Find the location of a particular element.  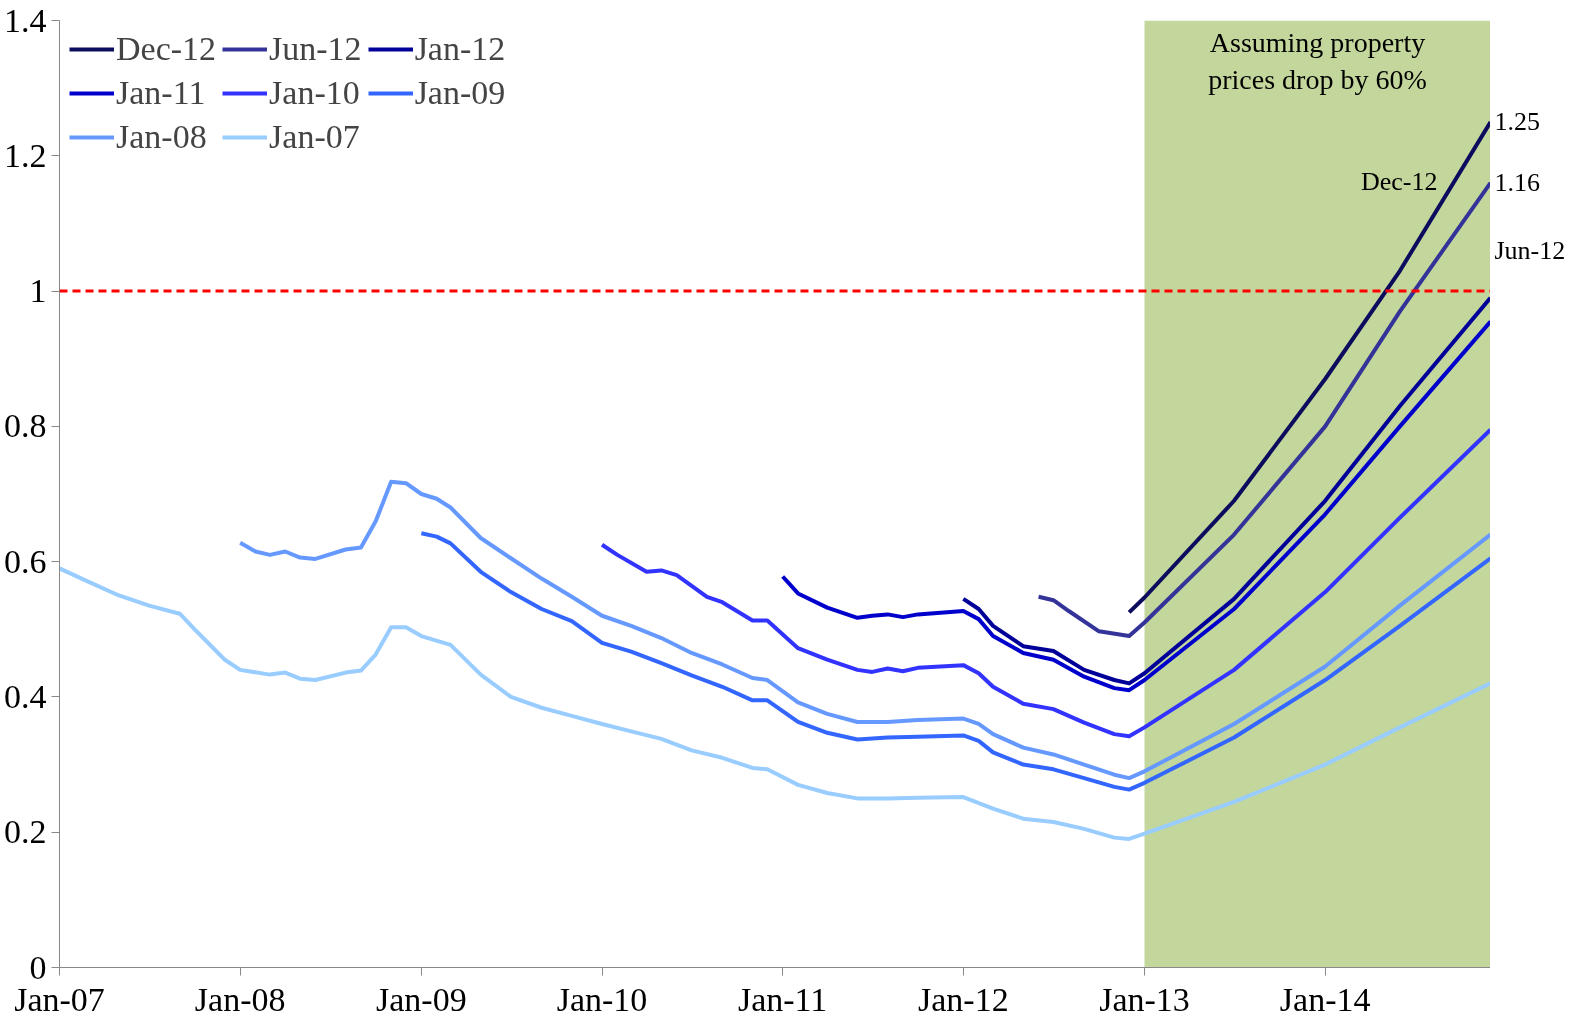

annotation: 1.16 is located at coordinates (1517, 183).